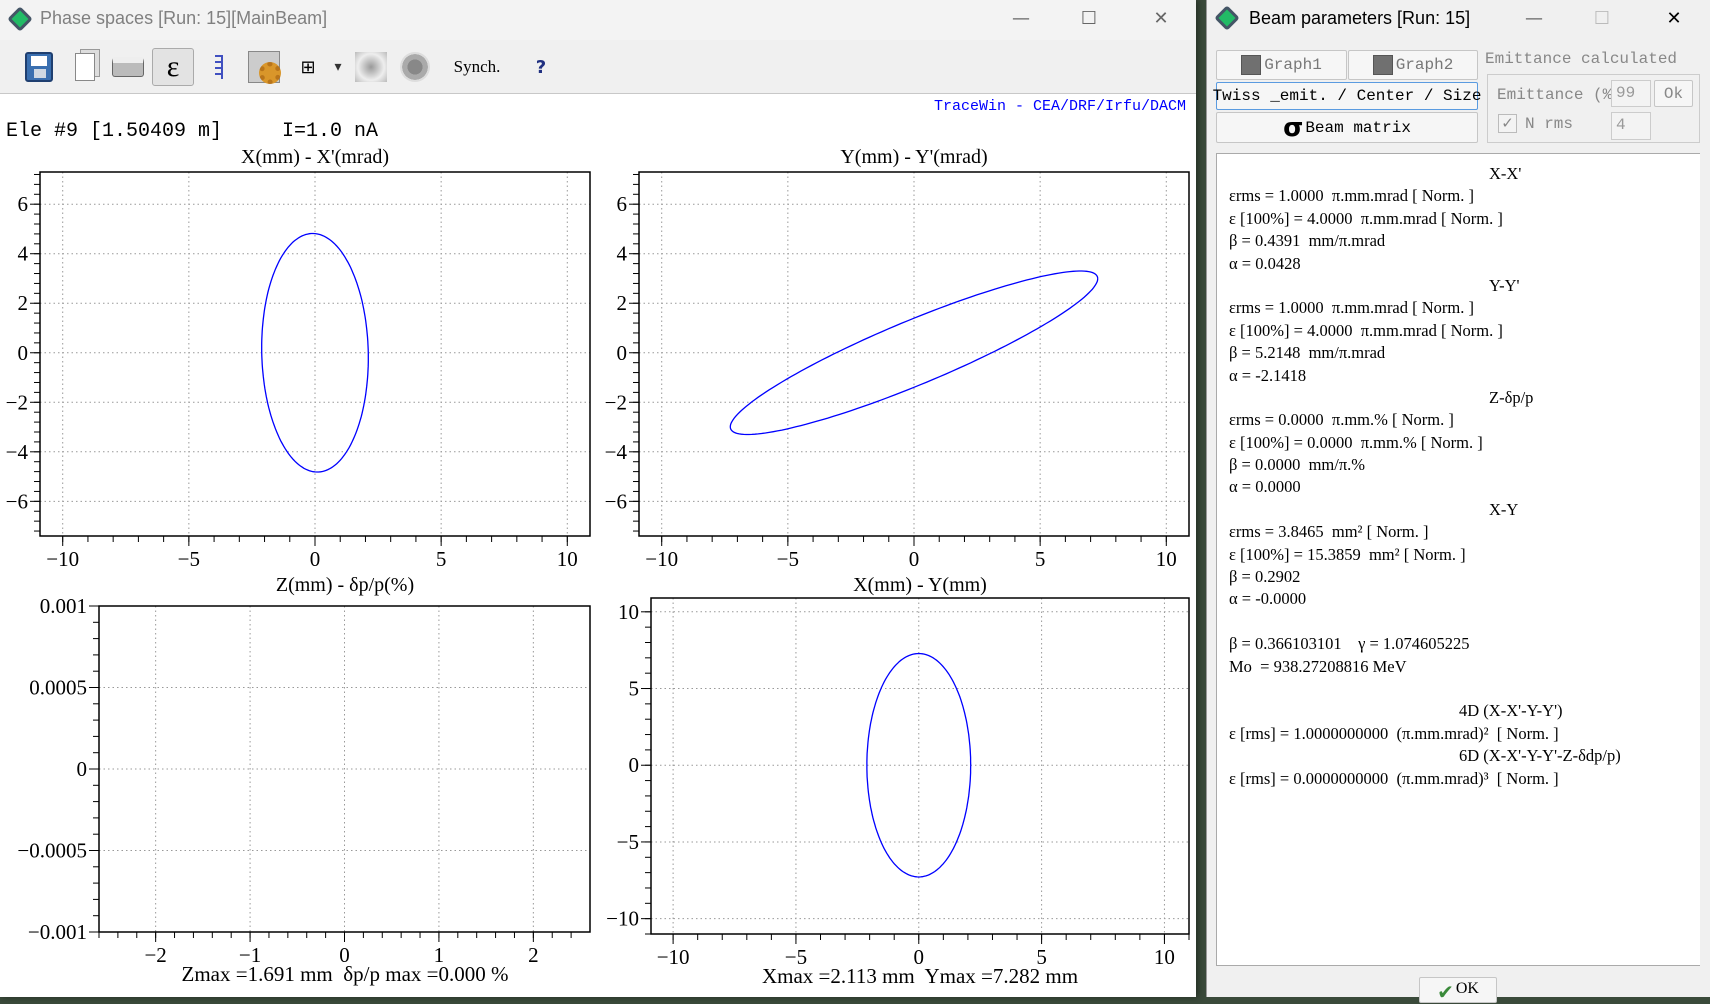 This screenshot has width=1710, height=1004. I want to click on copy-button, so click(85, 67).